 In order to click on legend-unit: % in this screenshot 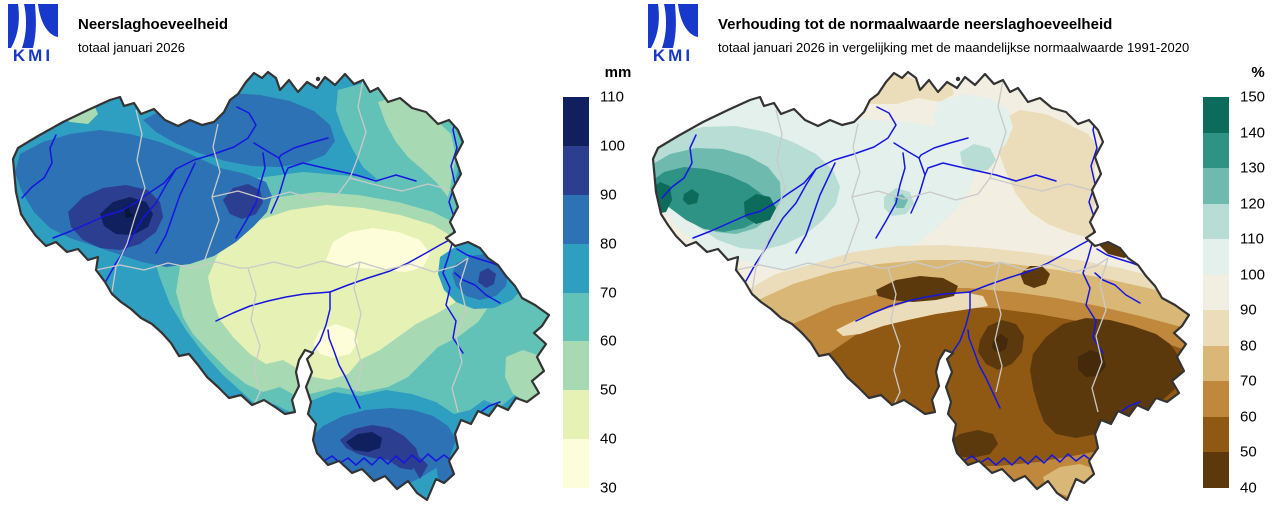, I will do `click(1258, 72)`.